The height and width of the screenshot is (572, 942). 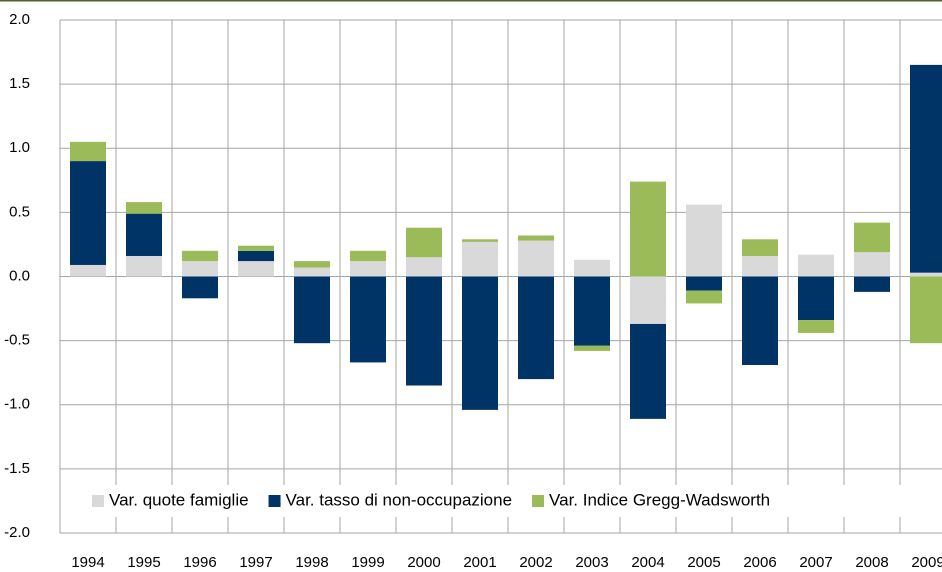 I want to click on x-tick-label: 2004, so click(x=647, y=562).